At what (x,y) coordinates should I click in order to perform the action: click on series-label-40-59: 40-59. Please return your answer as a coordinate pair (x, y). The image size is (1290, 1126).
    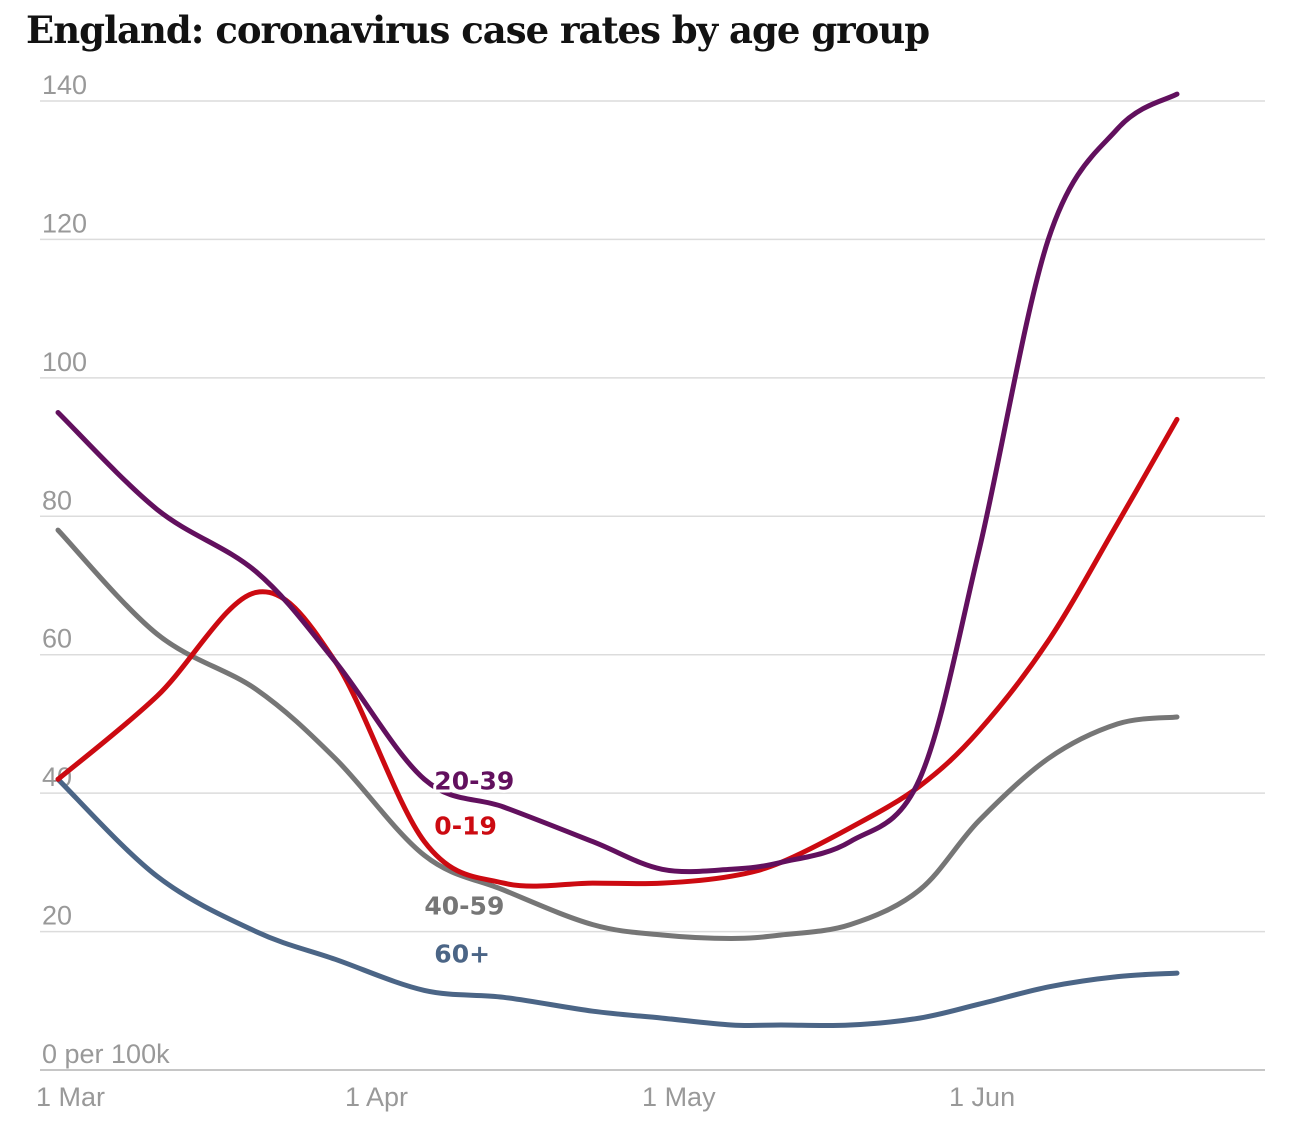
    Looking at the image, I should click on (464, 905).